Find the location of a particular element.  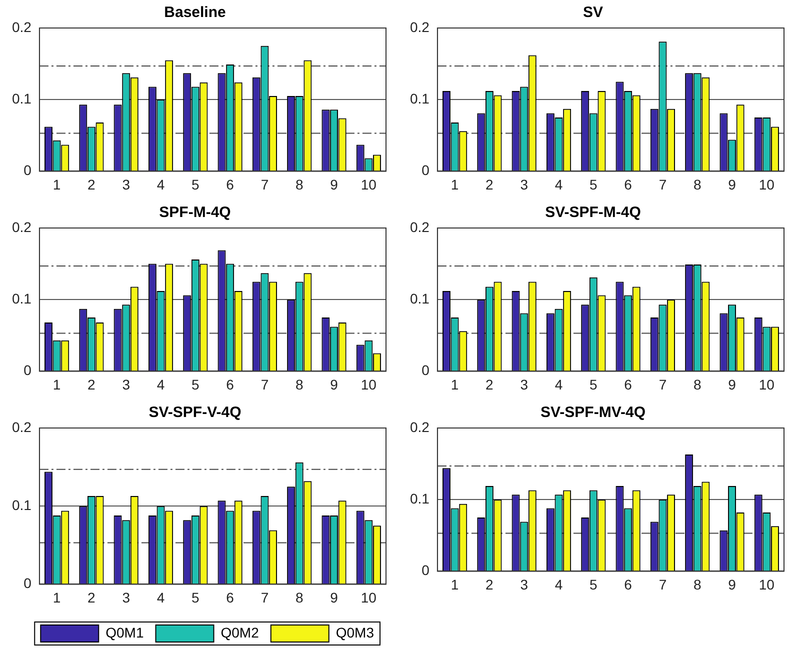

chart-title: SV is located at coordinates (593, 13).